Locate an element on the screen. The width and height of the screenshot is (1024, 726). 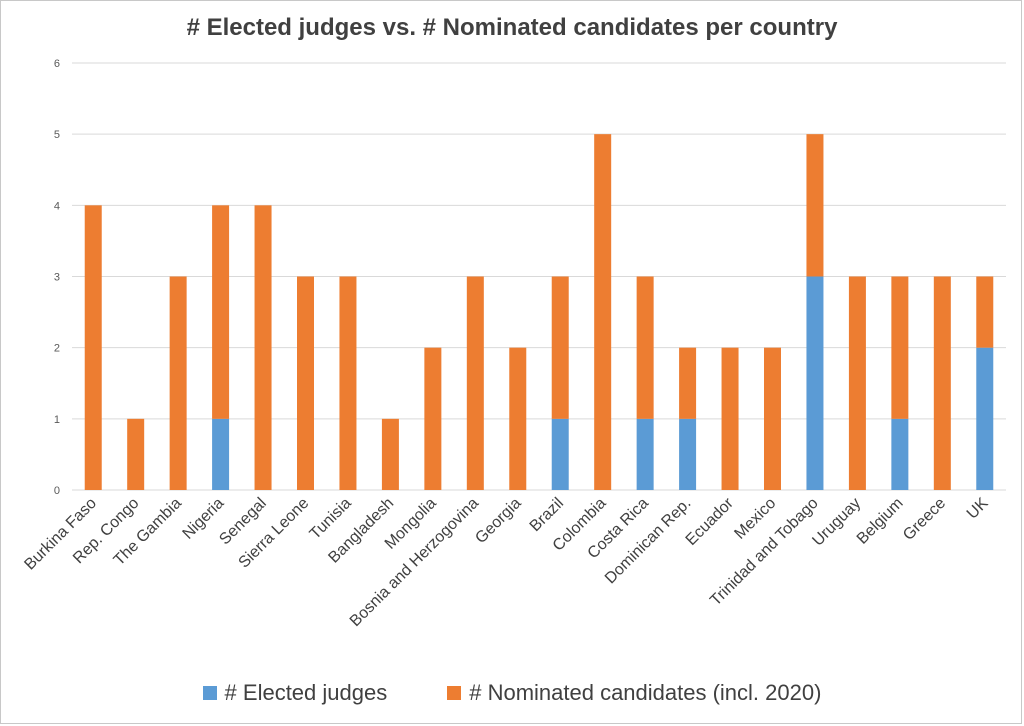
legend-item-elected: # Elected judges is located at coordinates (295, 693).